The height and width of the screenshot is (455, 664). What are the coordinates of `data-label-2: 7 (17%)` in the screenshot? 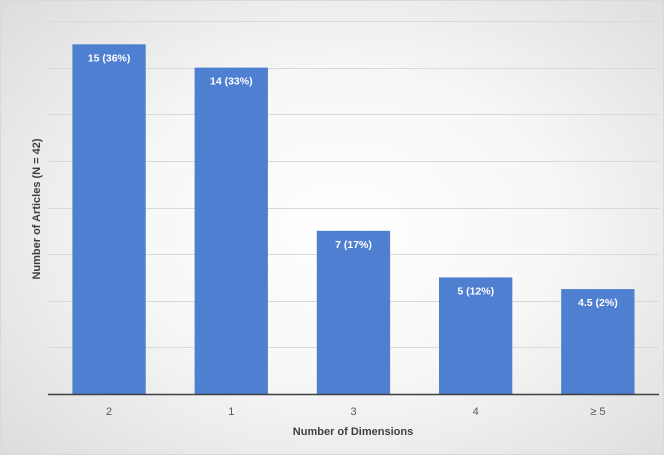 It's located at (353, 245).